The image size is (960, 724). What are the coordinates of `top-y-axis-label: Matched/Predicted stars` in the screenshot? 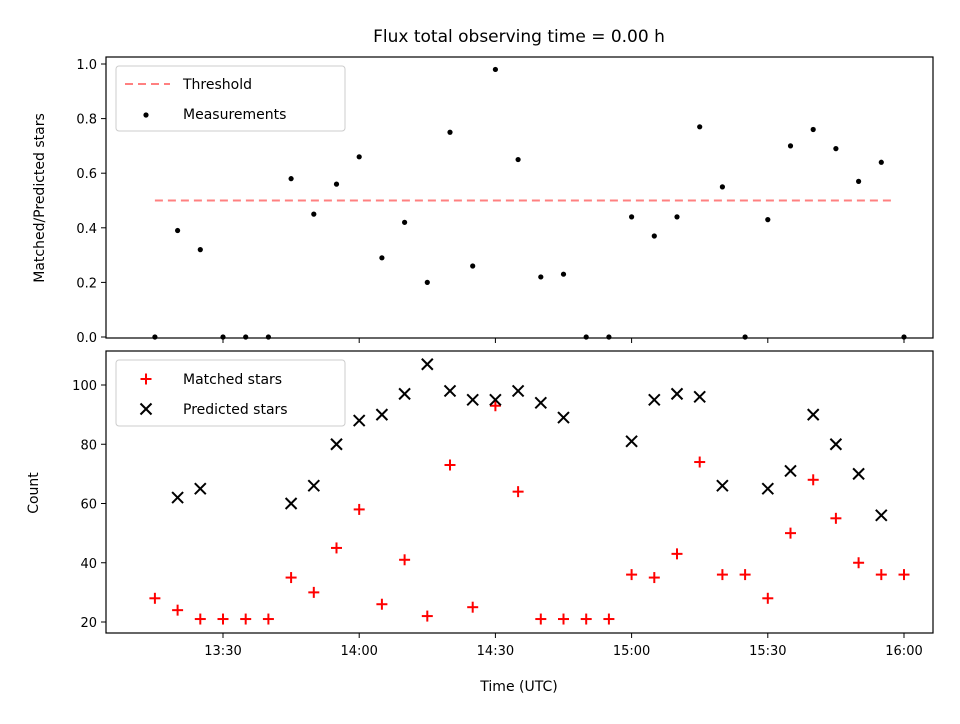 It's located at (40, 198).